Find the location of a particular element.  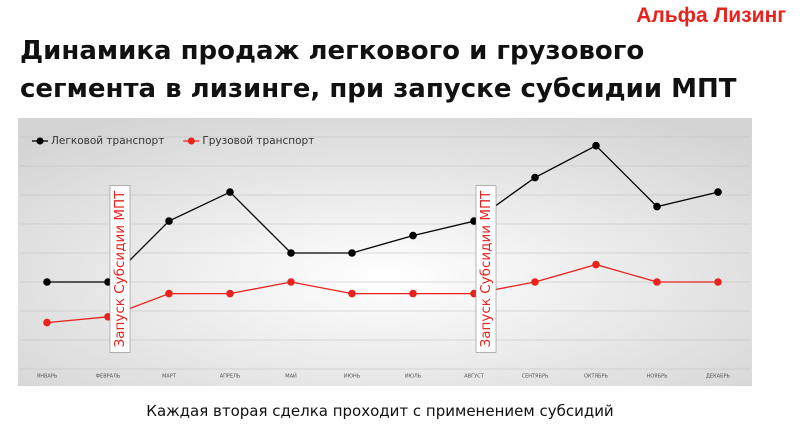

legend-label: Грузовой транспорт is located at coordinates (258, 141).